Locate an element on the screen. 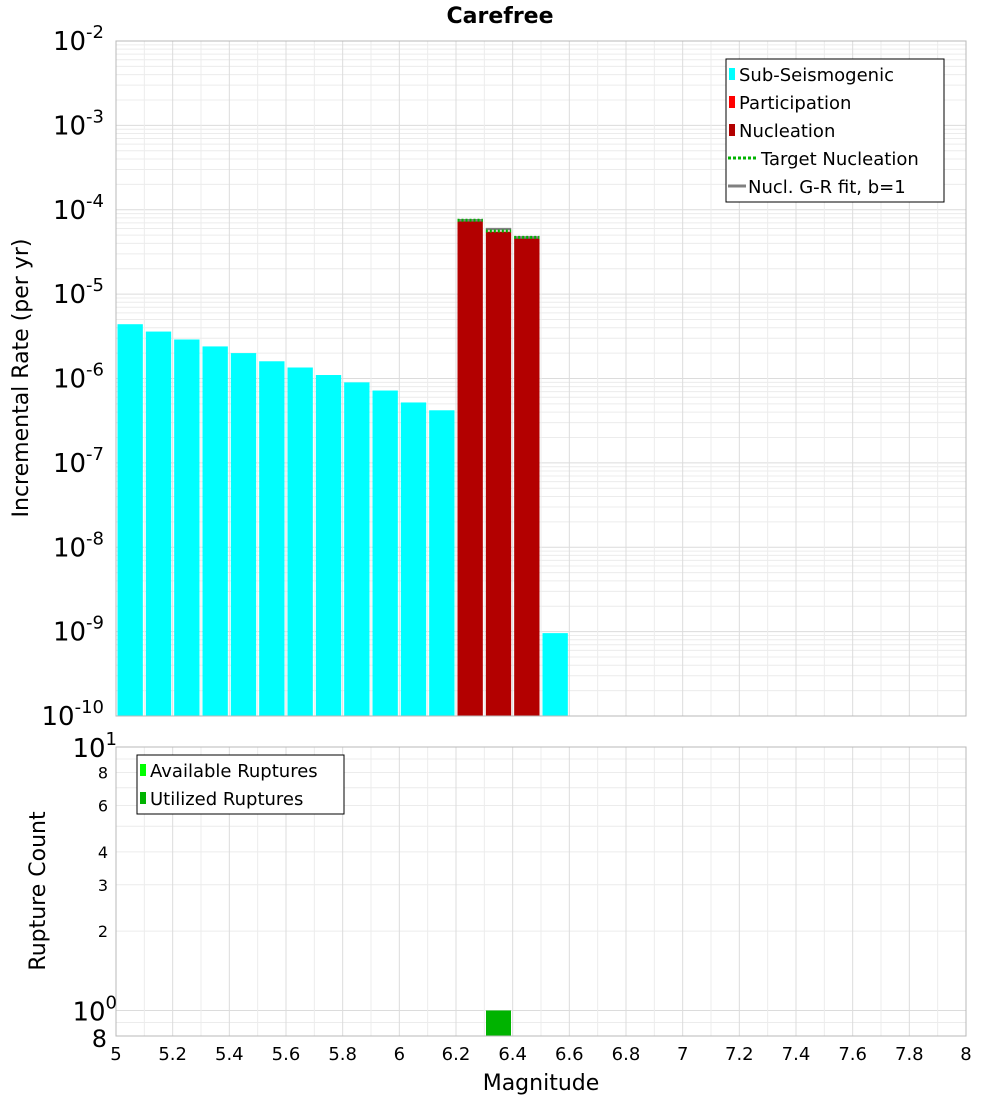  x-tick-label: 8 is located at coordinates (965, 1054).